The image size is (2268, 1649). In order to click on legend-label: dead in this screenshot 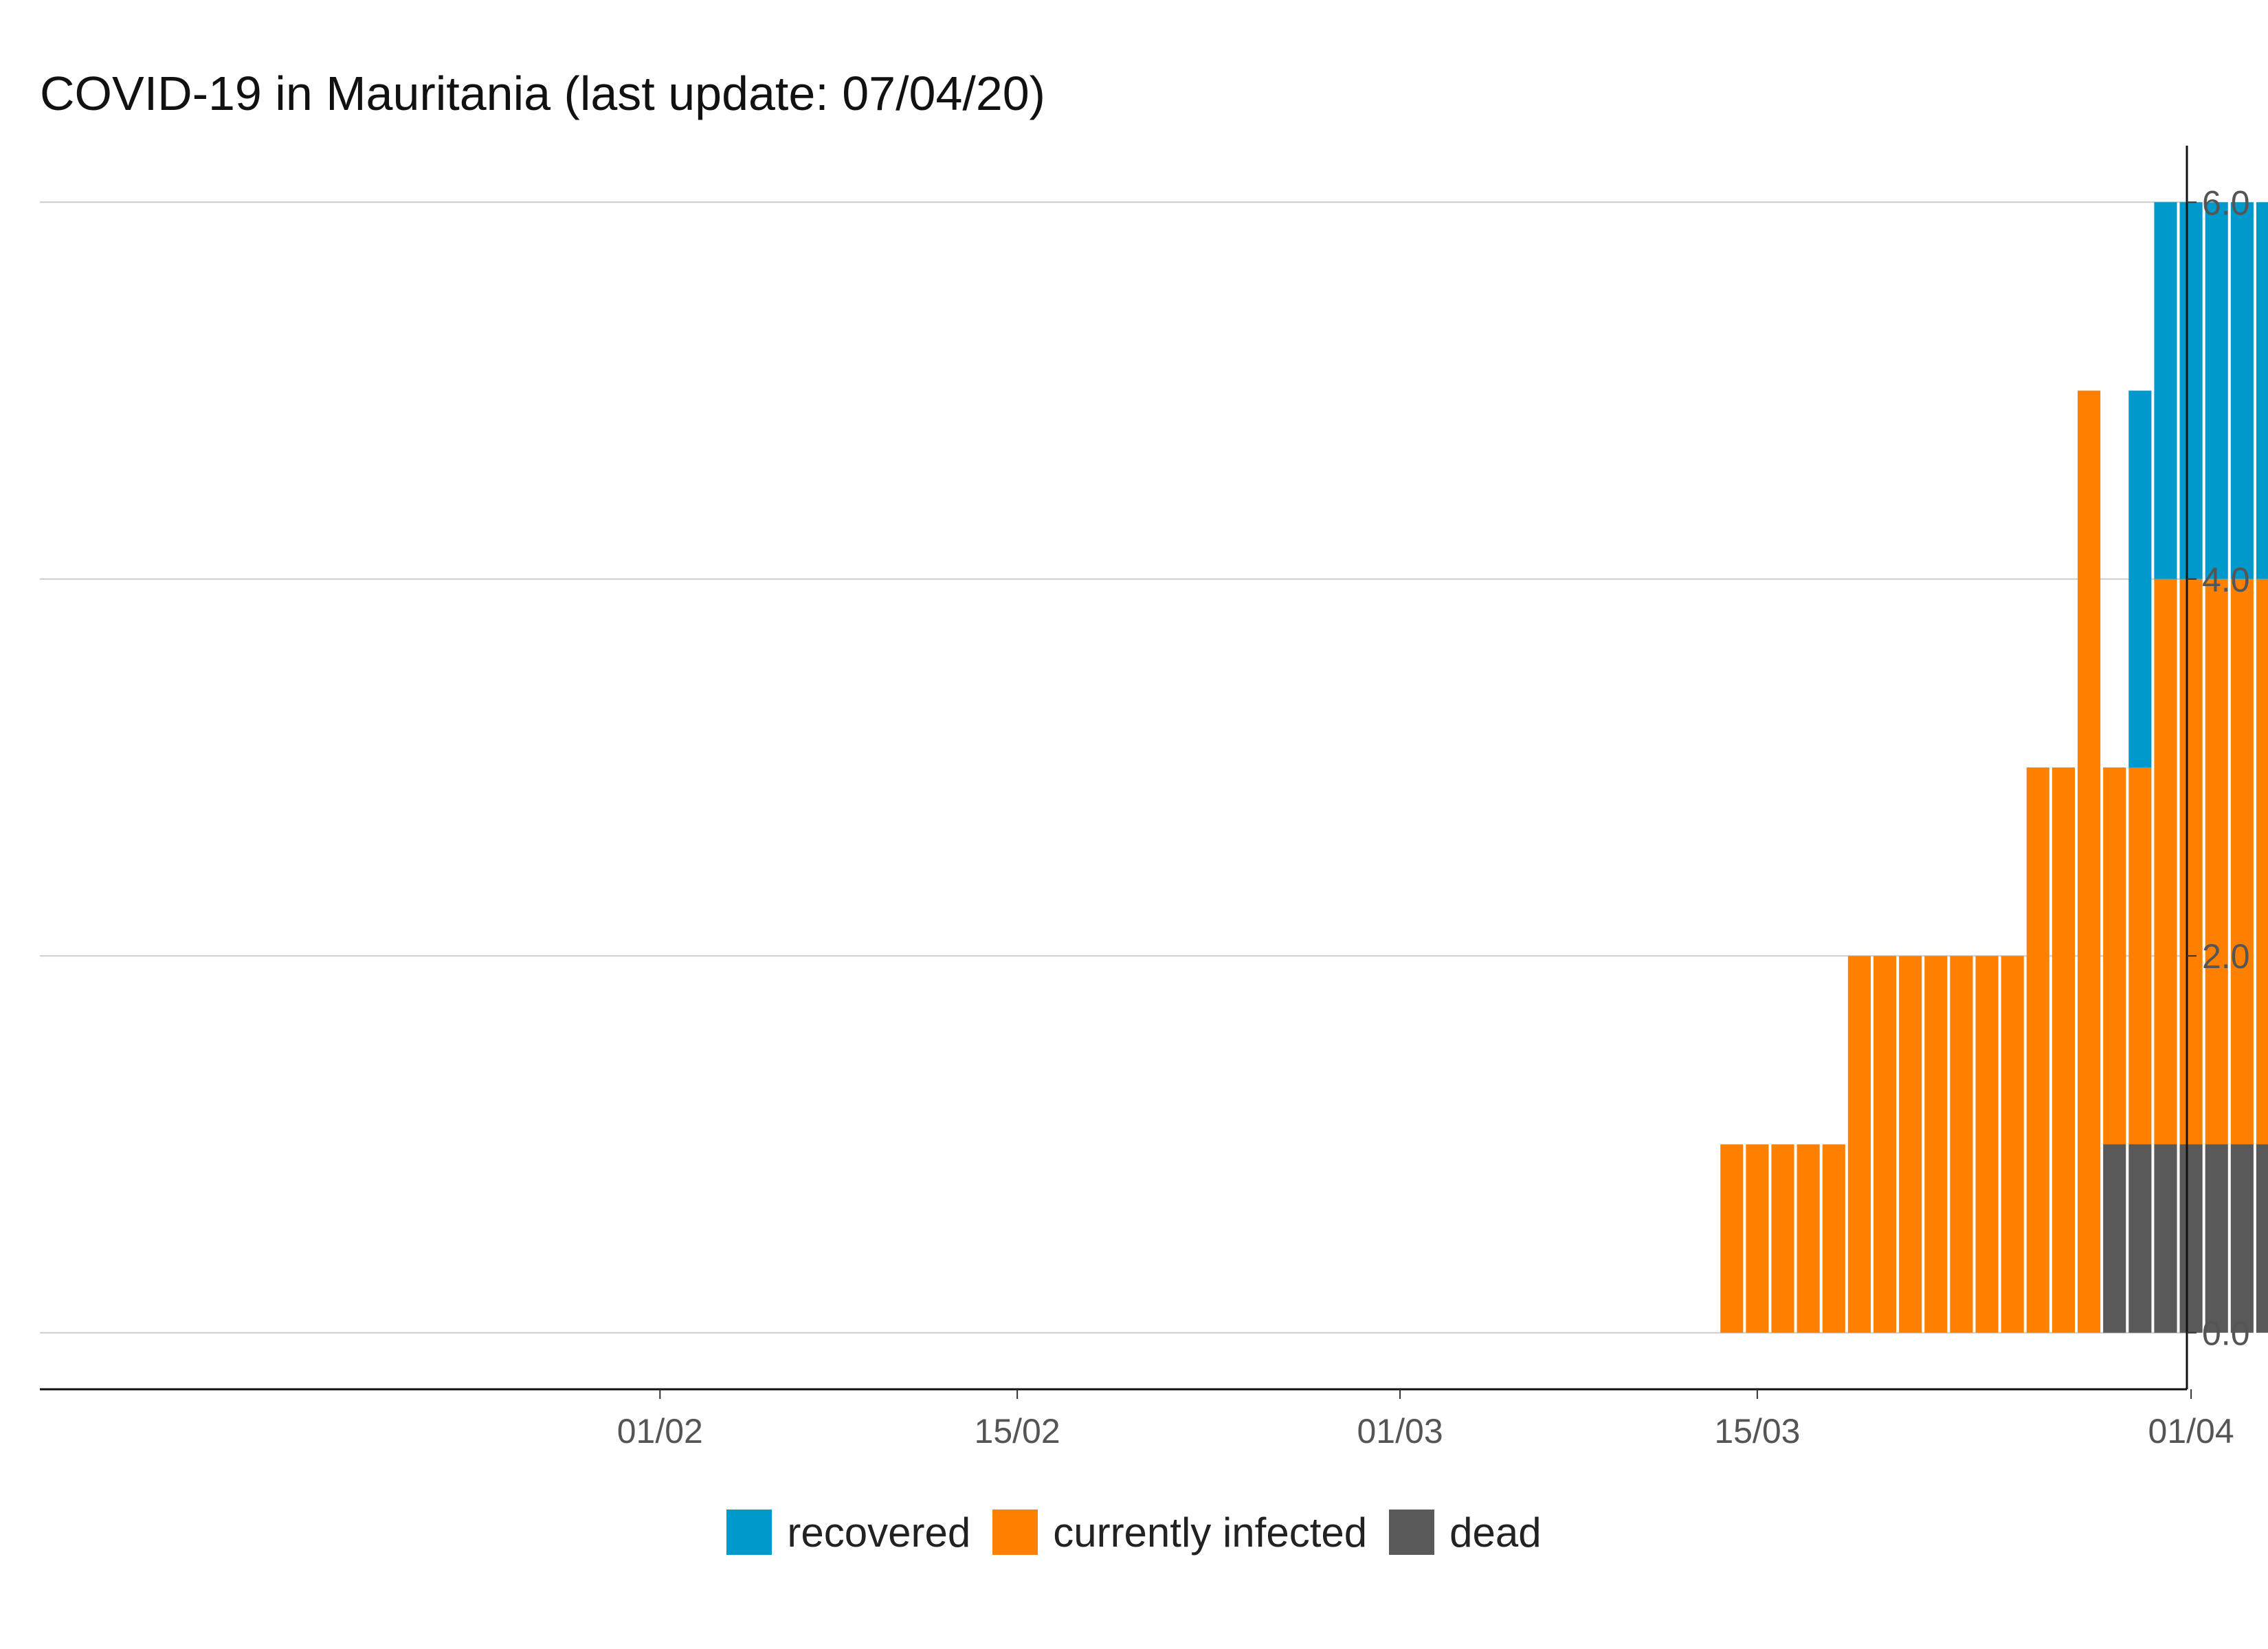, I will do `click(1495, 1532)`.